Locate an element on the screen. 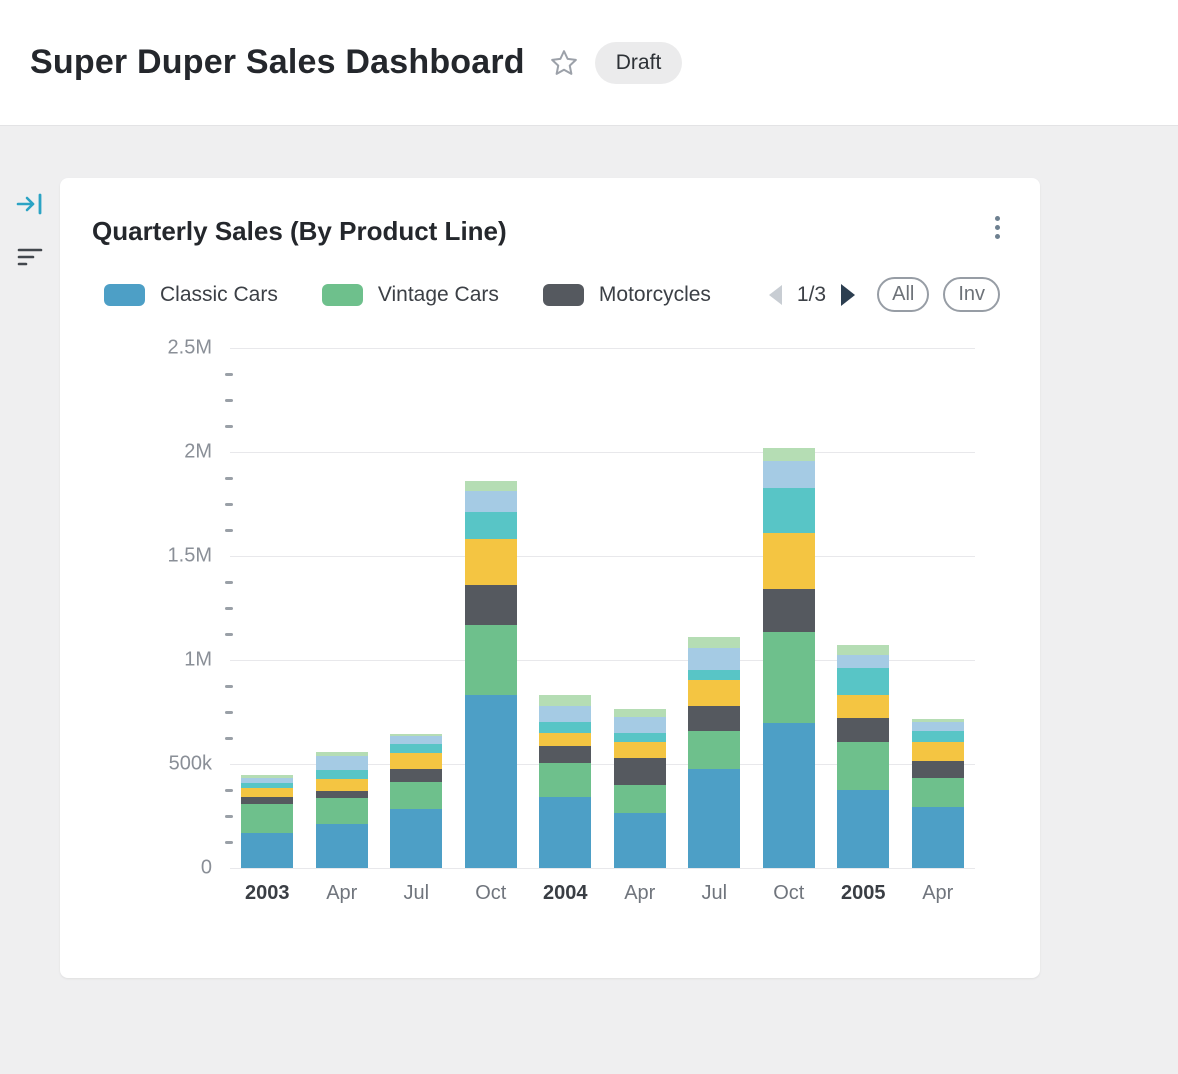  legend-item: Classic Cars is located at coordinates (191, 295).